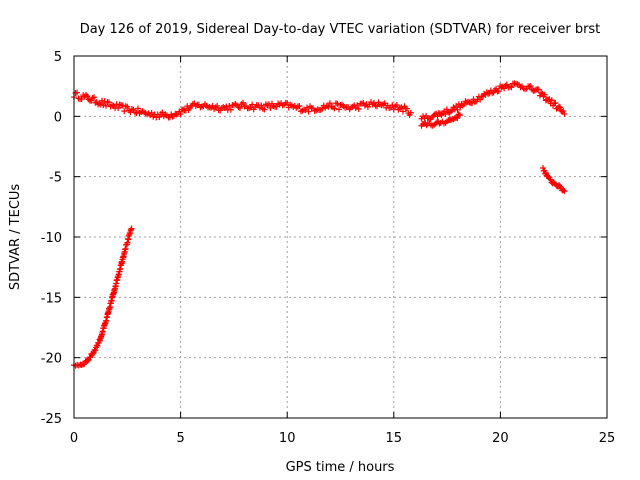 This screenshot has height=480, width=640. Describe the element at coordinates (180, 438) in the screenshot. I see `x-tick-label: 5` at that location.